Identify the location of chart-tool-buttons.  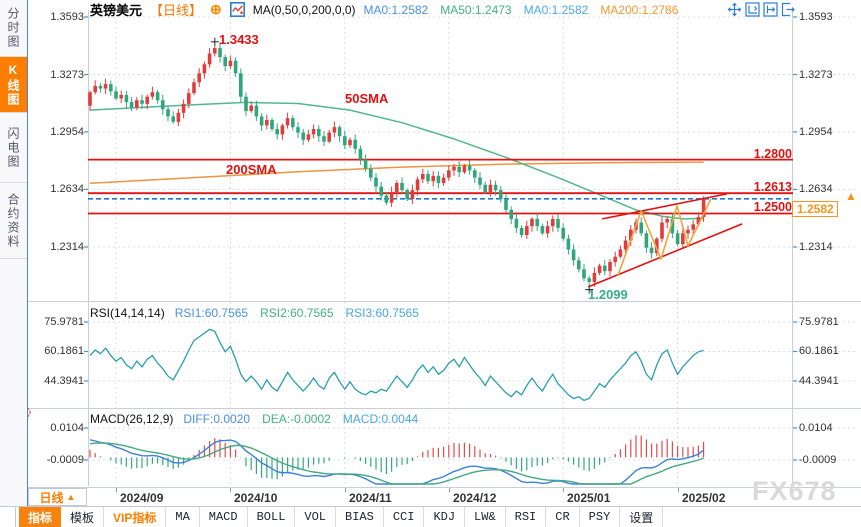
(761, 9).